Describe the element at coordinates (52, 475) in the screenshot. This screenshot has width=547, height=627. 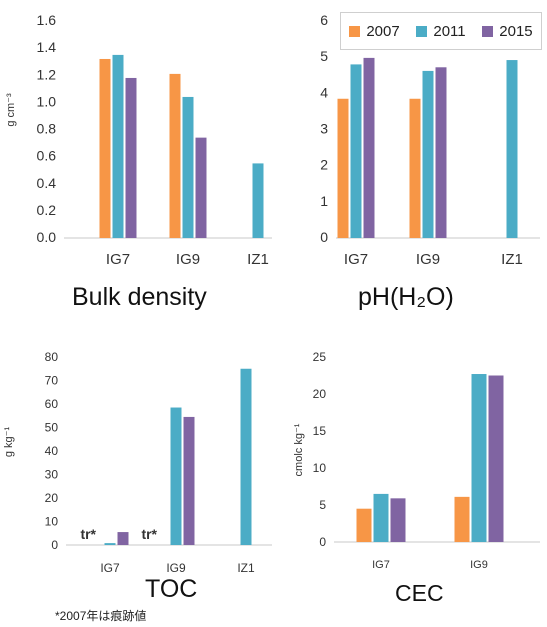
I see `y-tick-label: 30` at that location.